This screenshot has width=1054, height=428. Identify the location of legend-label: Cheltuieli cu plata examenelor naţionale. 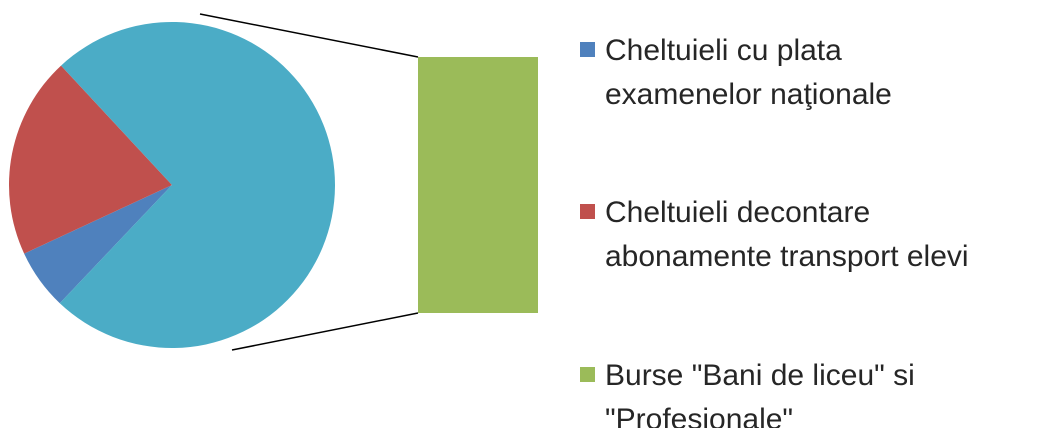
(748, 72).